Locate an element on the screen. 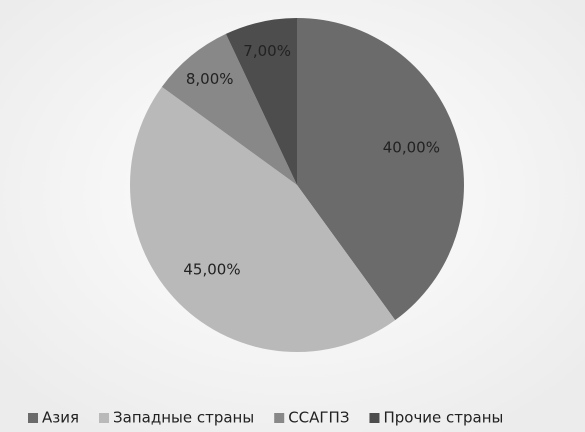  data-label: 45,00% is located at coordinates (211, 270).